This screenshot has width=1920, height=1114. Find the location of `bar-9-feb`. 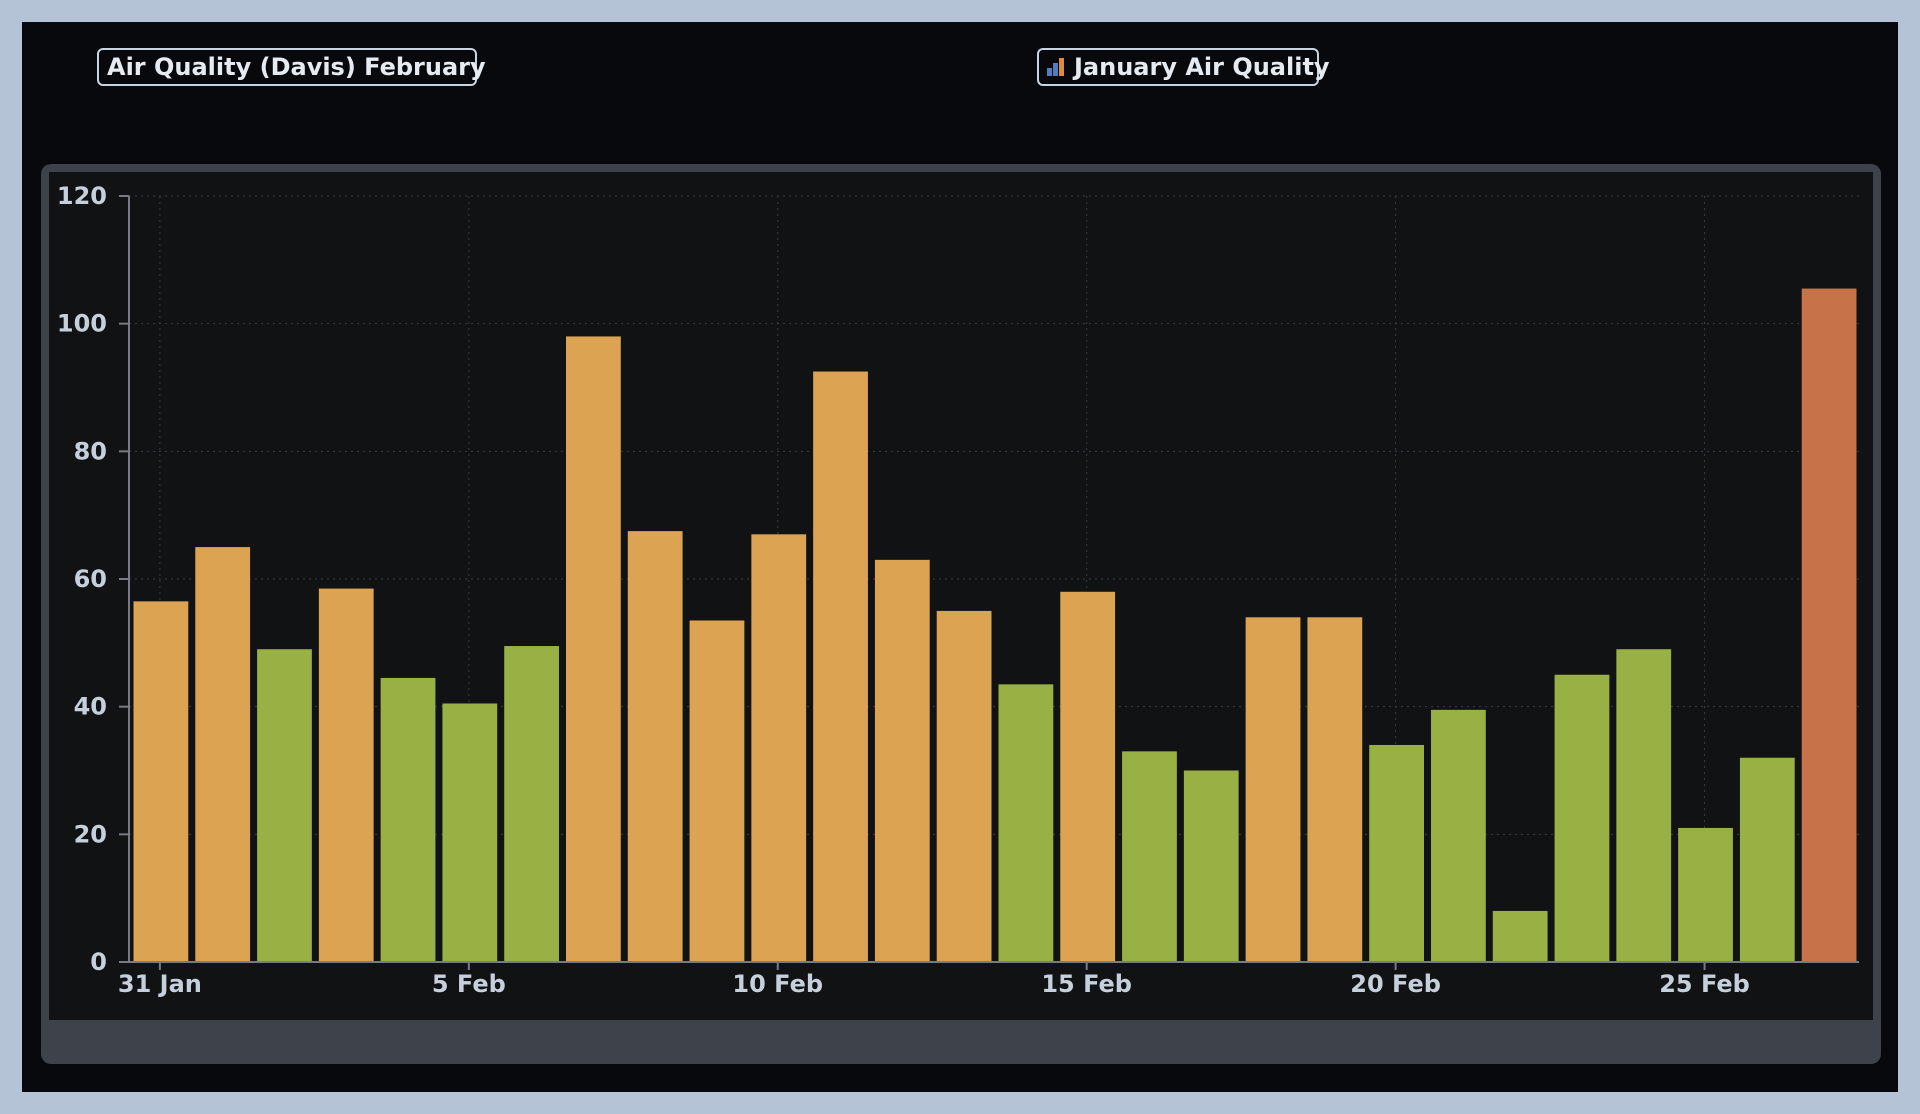

bar-9-feb is located at coordinates (717, 791).